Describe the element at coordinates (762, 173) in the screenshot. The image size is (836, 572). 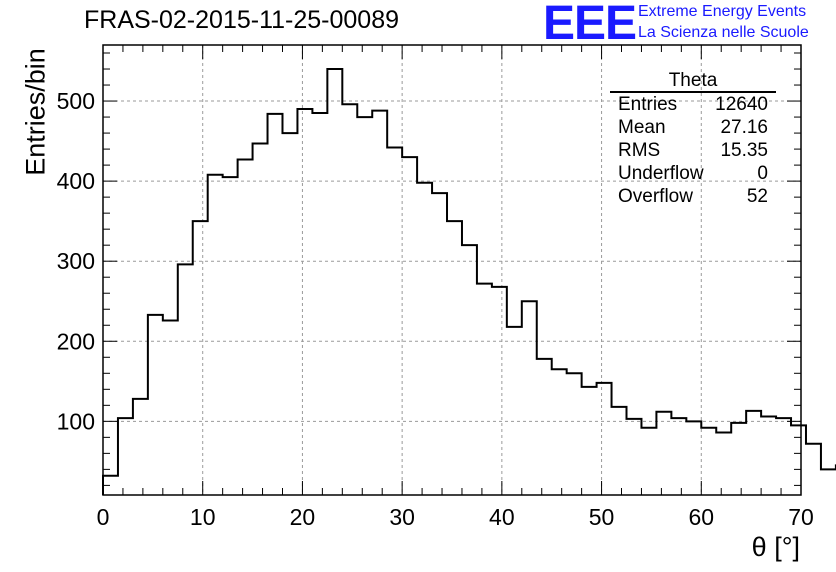
I see `stats-value: 0` at that location.